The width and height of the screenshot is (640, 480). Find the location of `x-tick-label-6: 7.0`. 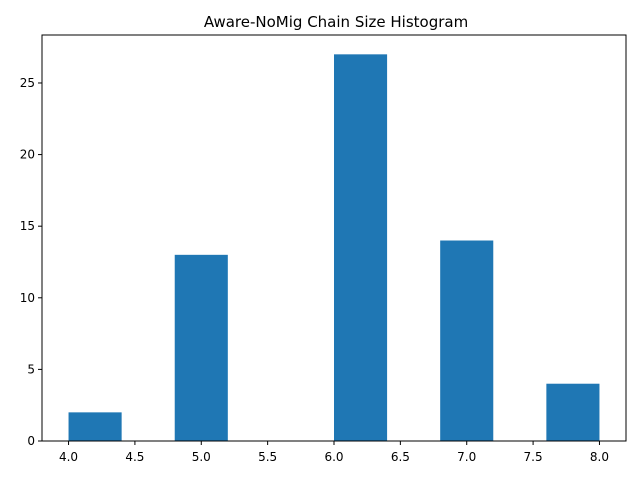

x-tick-label-6: 7.0 is located at coordinates (466, 457).